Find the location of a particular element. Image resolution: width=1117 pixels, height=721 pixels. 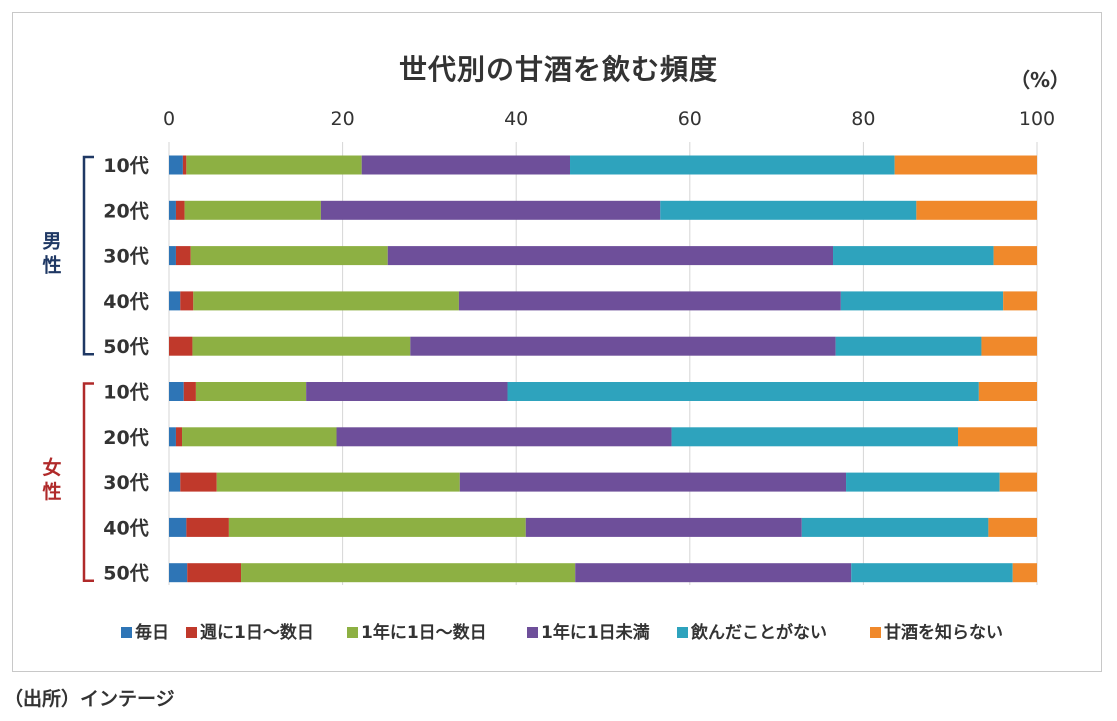

group-label: 男 is located at coordinates (51, 242).